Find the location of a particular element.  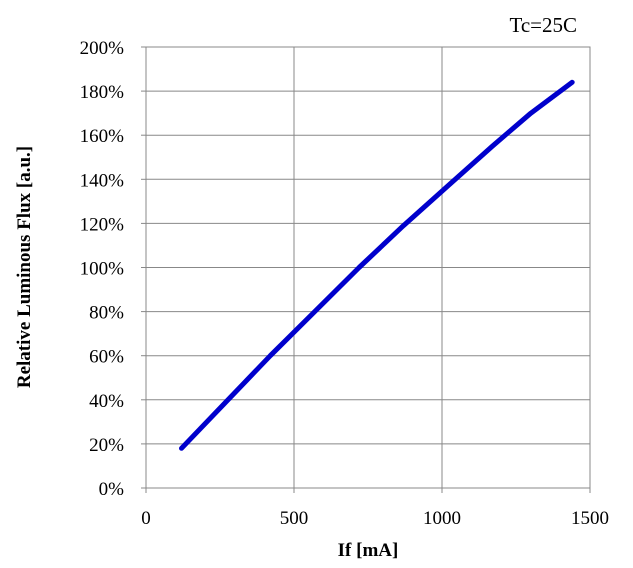

x-tick-label: 0 is located at coordinates (146, 518).